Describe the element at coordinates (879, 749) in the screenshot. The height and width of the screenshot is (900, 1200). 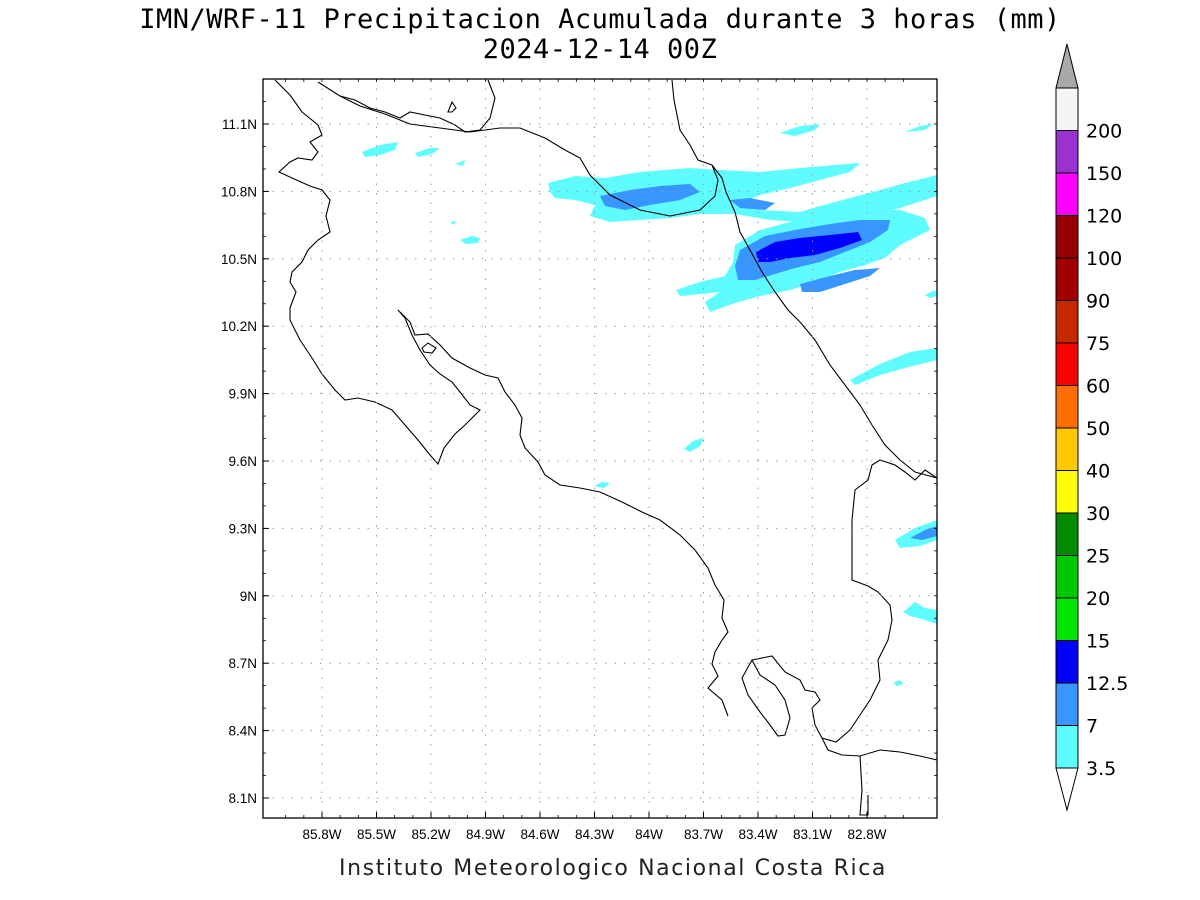
I see `southern-coast` at that location.